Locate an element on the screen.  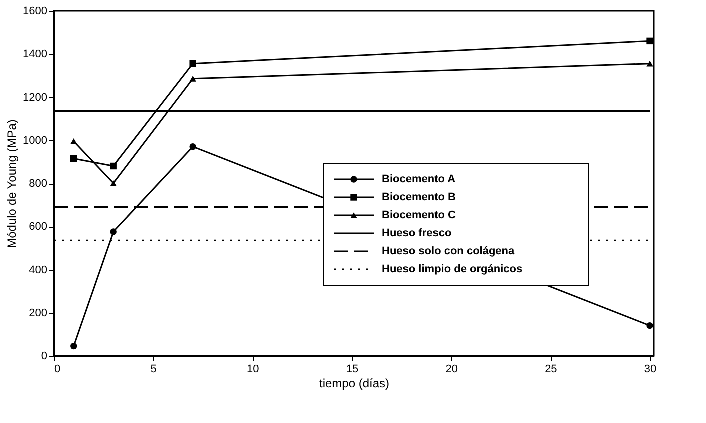
x-axis-title: tiempo (días) is located at coordinates (354, 383).